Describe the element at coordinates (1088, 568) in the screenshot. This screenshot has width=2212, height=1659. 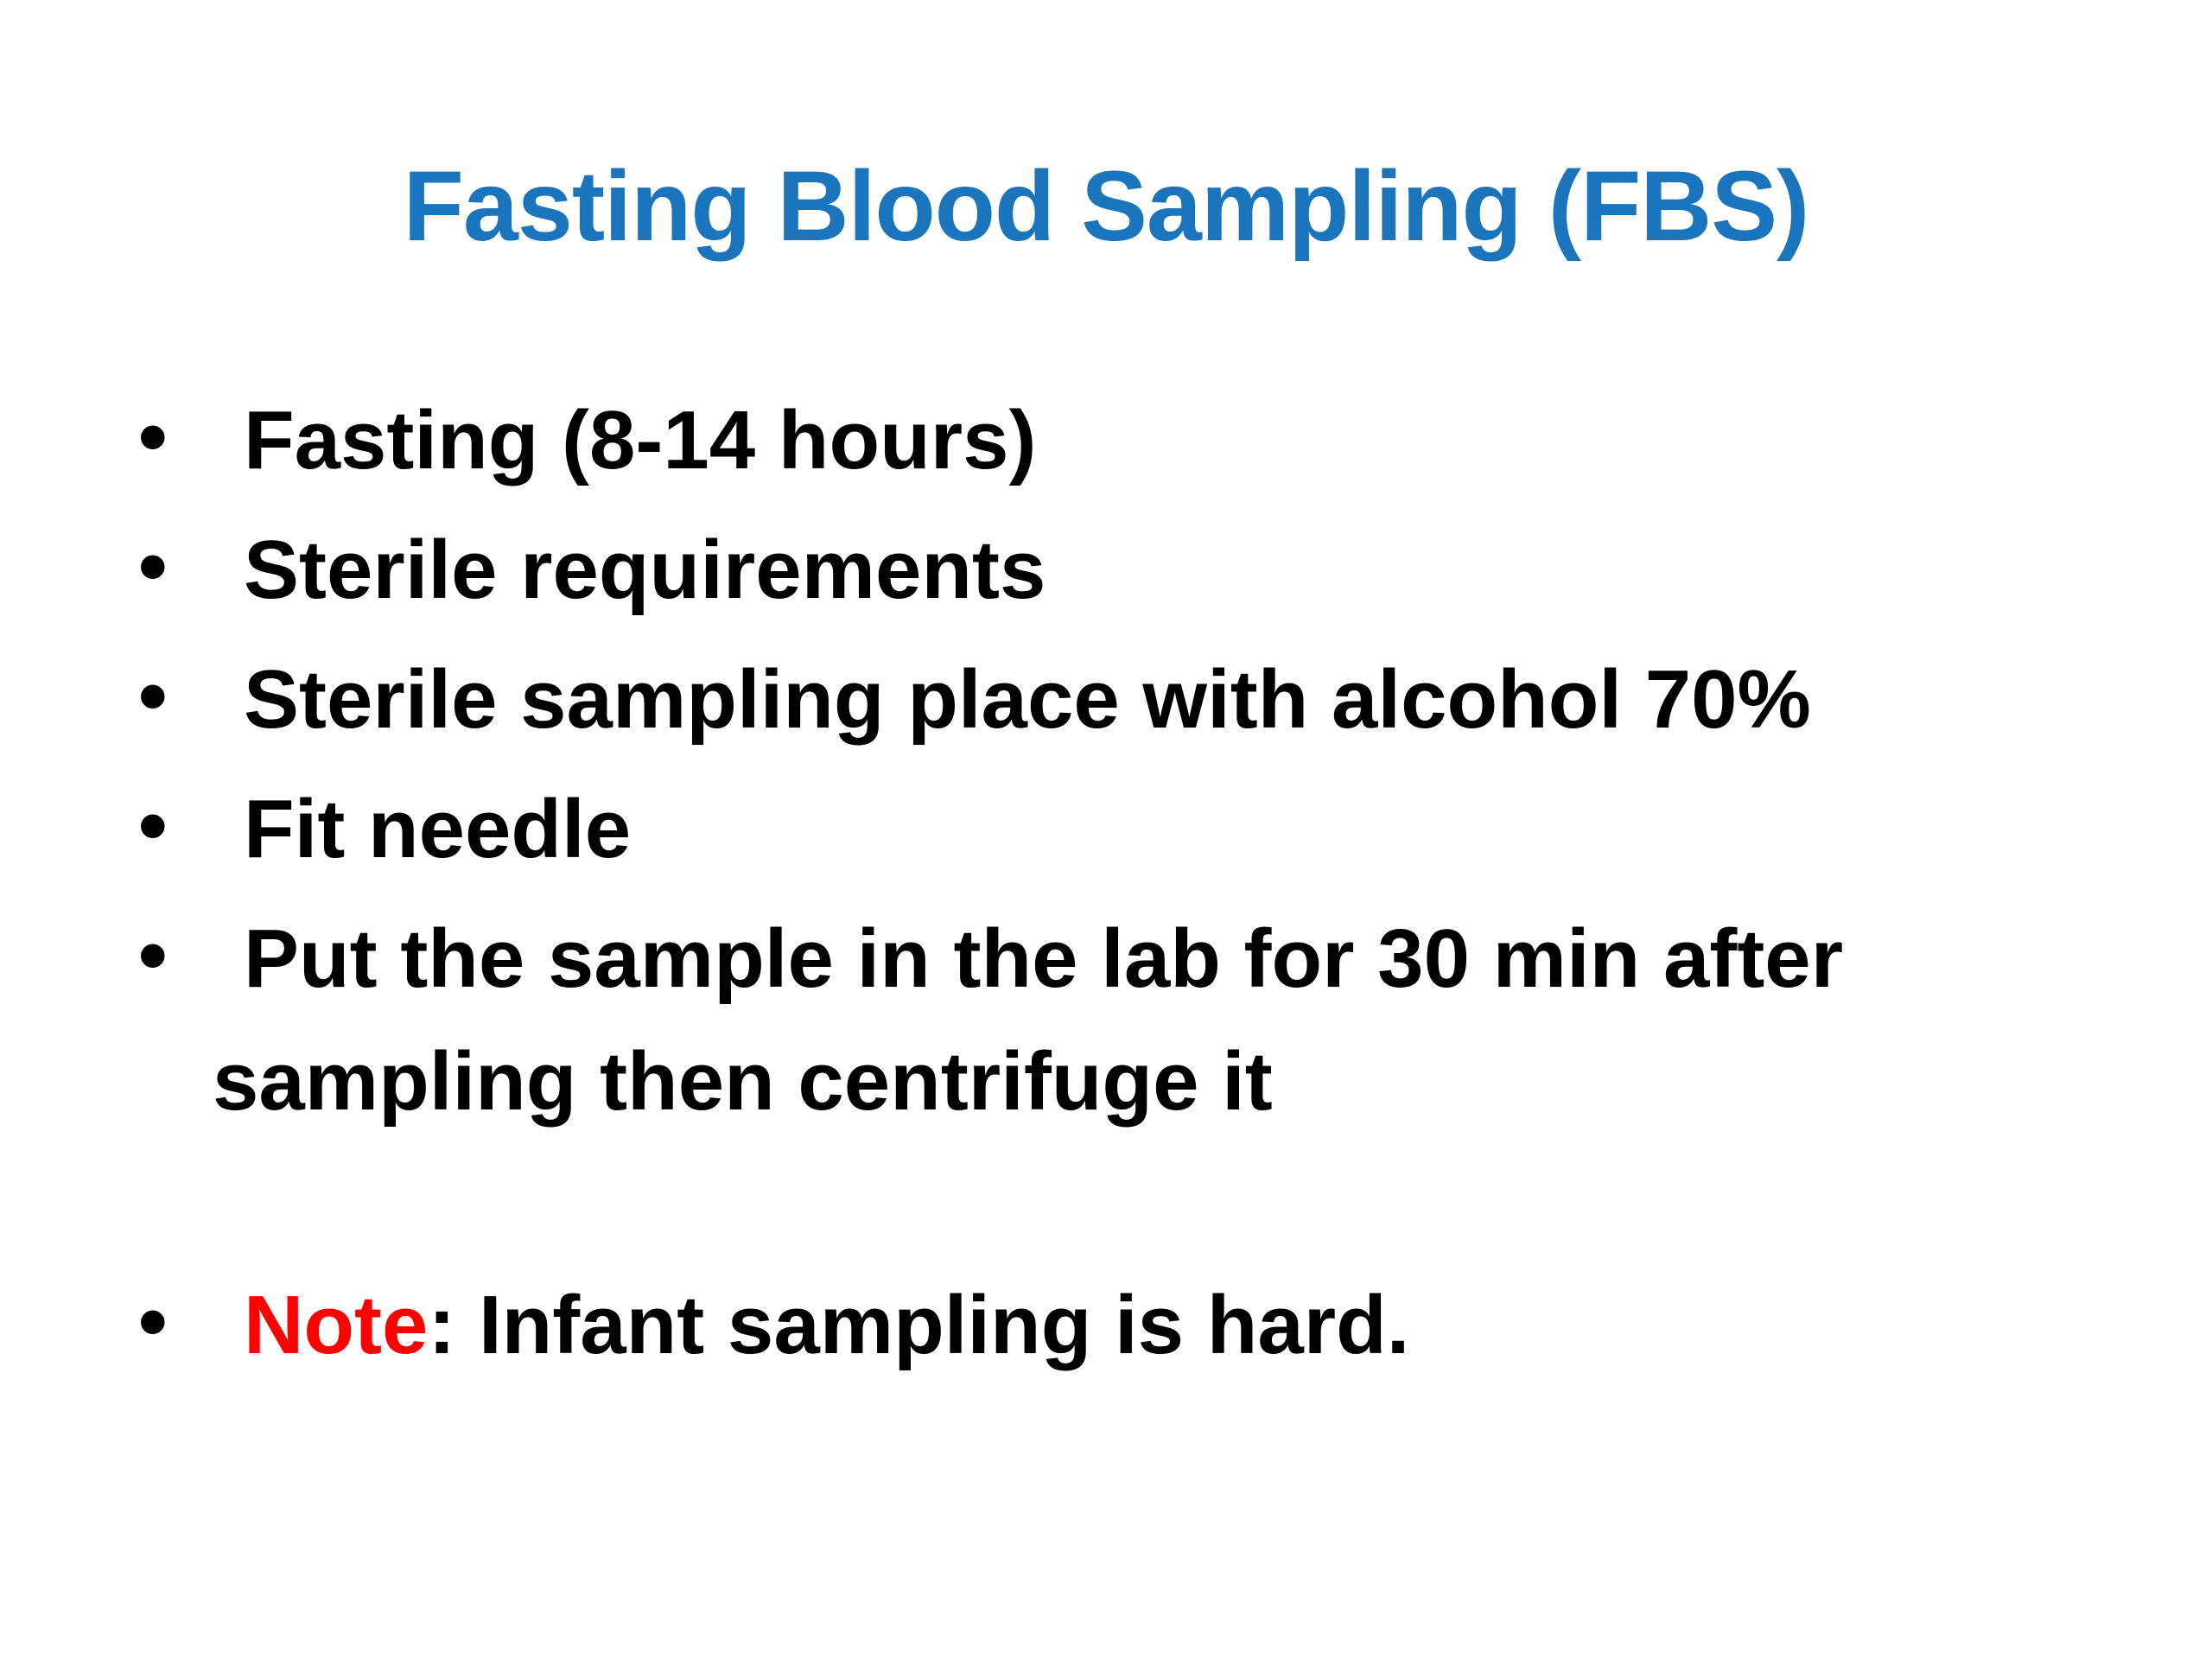
I see `list-item-sterile-requirements: Sterile requirements` at that location.